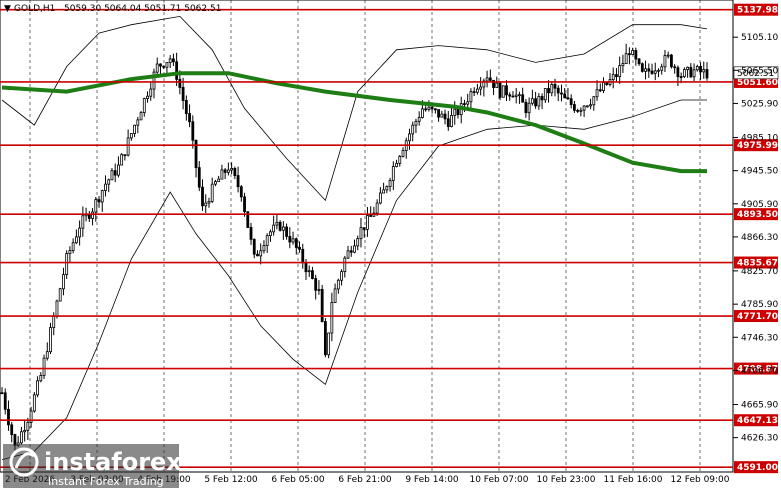 The image size is (781, 489). I want to click on current-price-label: 5062.51, so click(755, 74).